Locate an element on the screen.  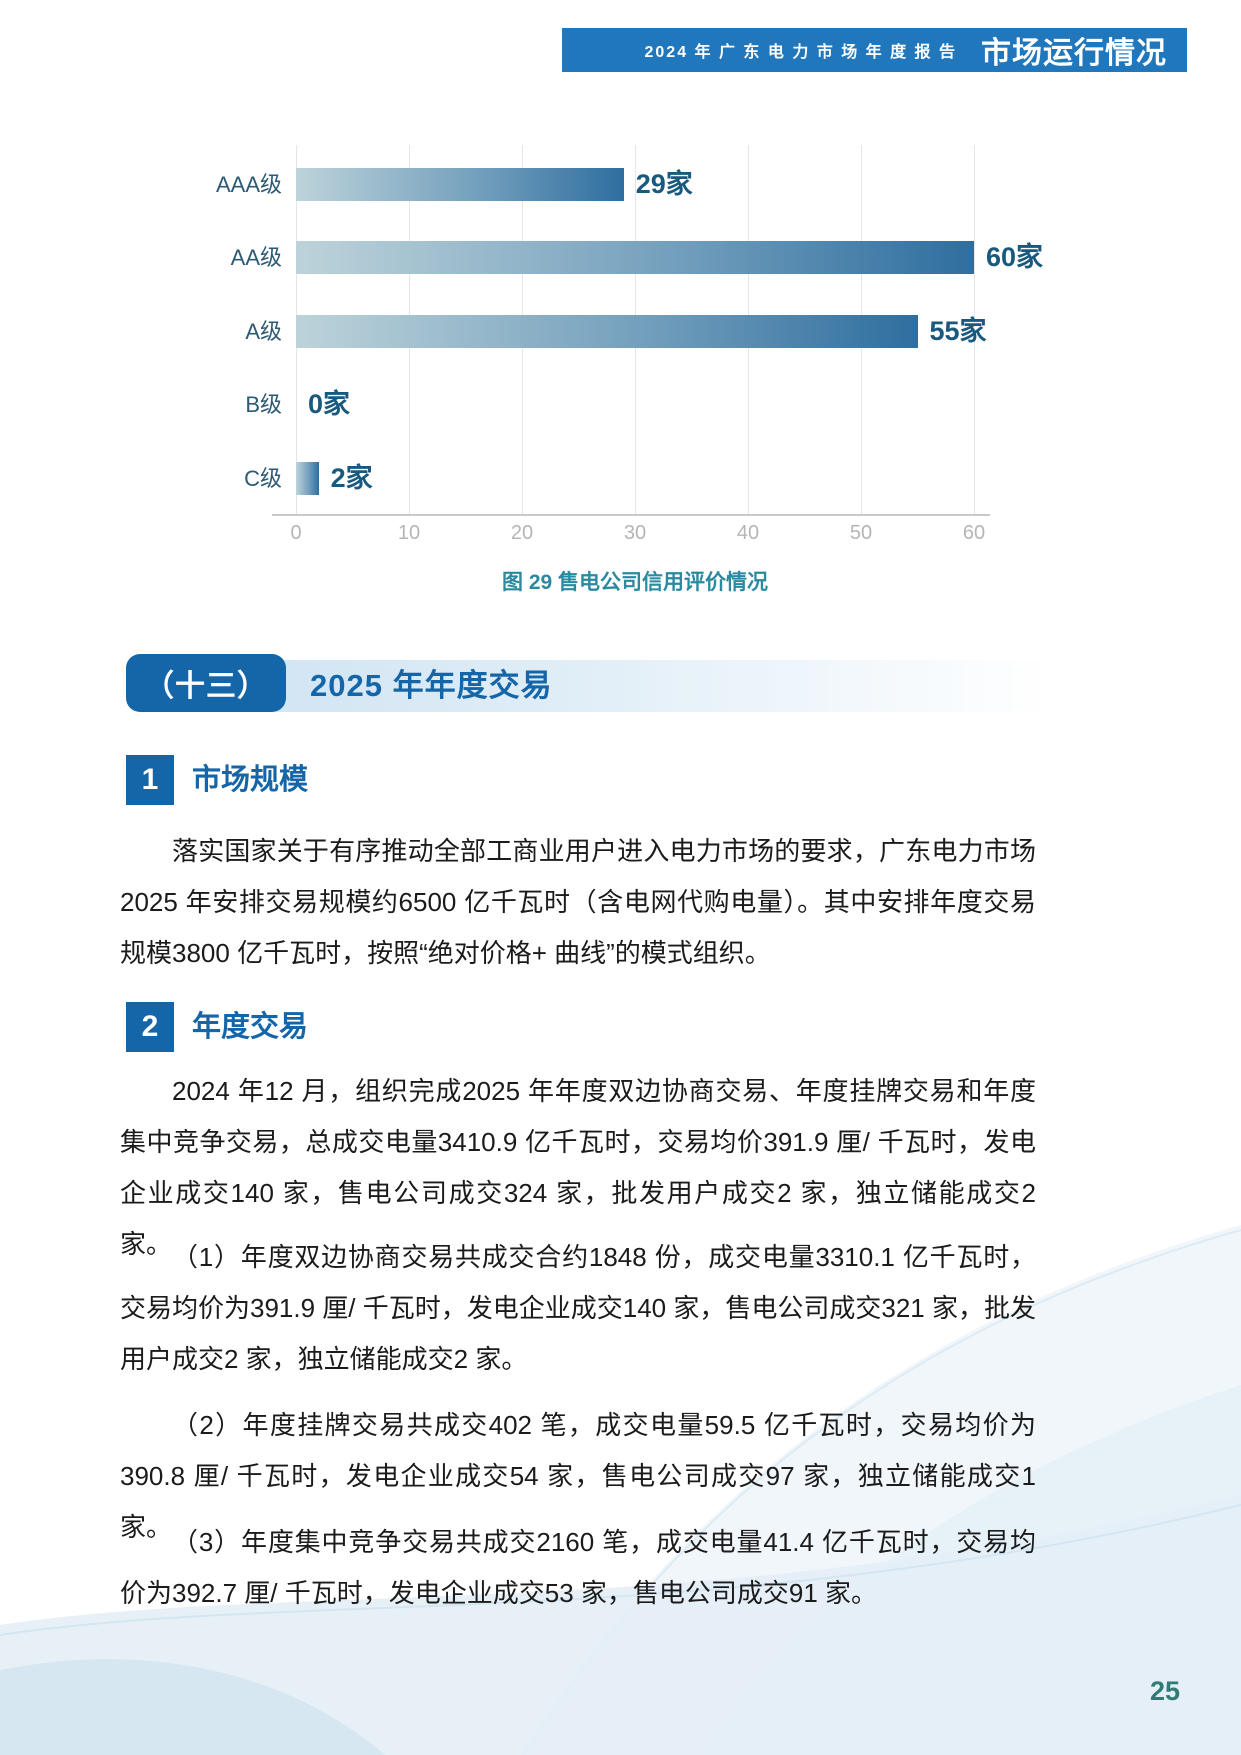
section-number: （十三） is located at coordinates (206, 686).